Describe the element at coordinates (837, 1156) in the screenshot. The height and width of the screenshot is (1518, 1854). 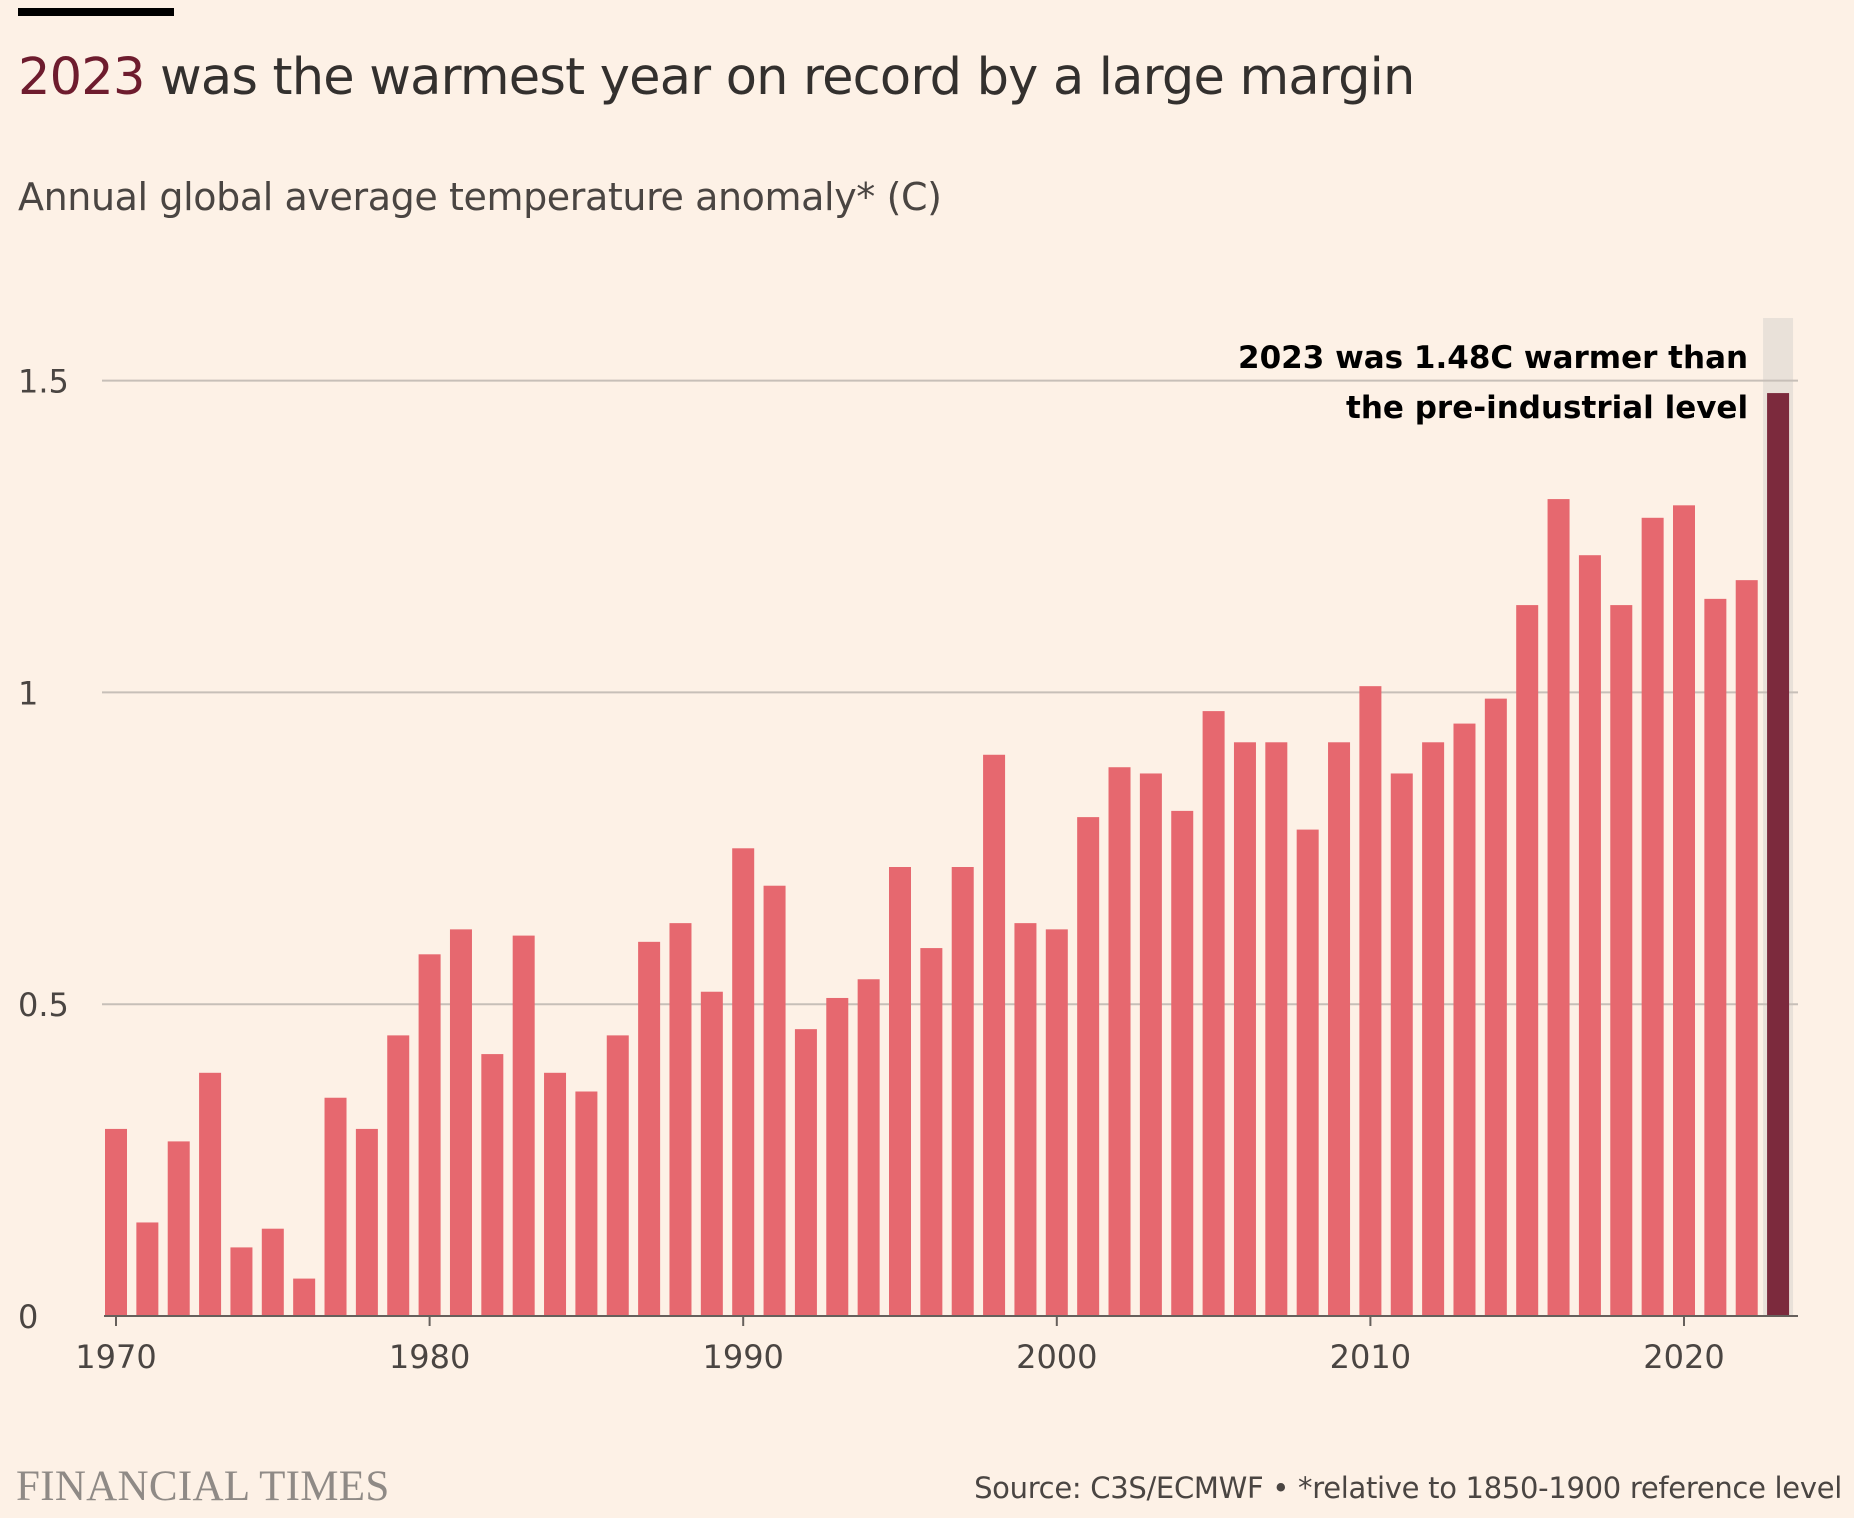
I see `bar-1993` at that location.